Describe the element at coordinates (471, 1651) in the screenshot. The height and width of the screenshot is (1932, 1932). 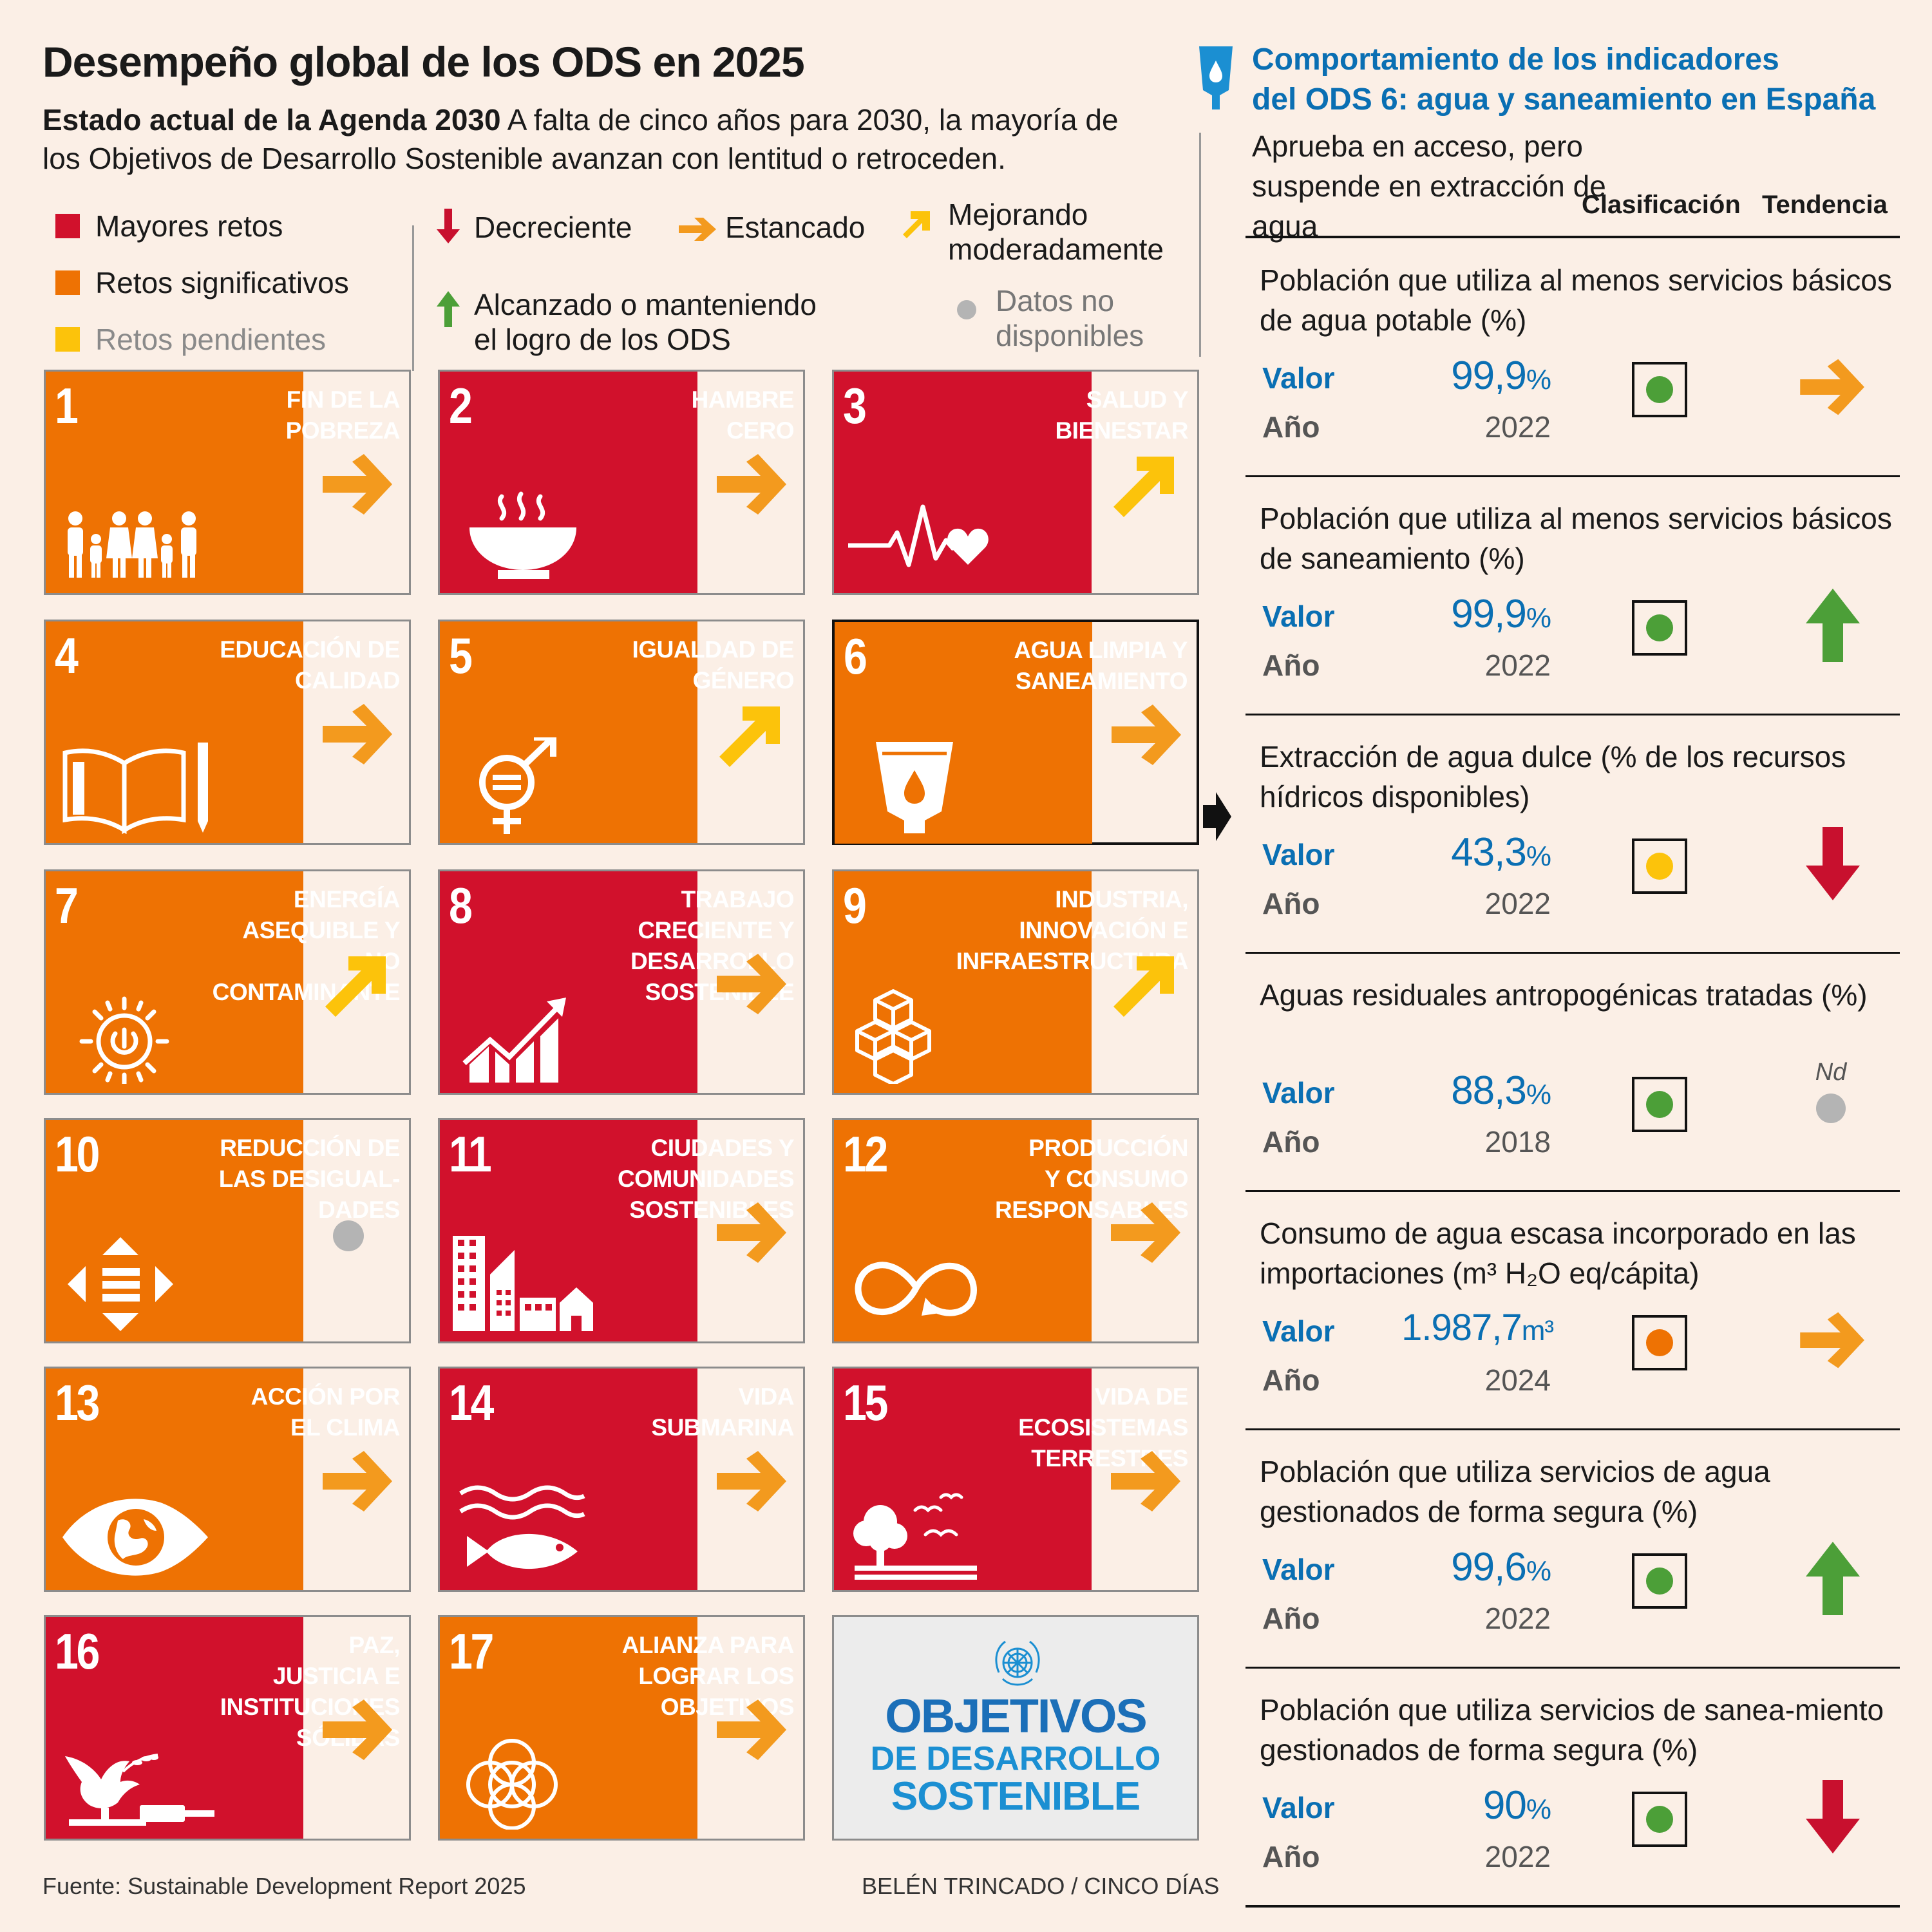
I see `goal-number: 17` at that location.